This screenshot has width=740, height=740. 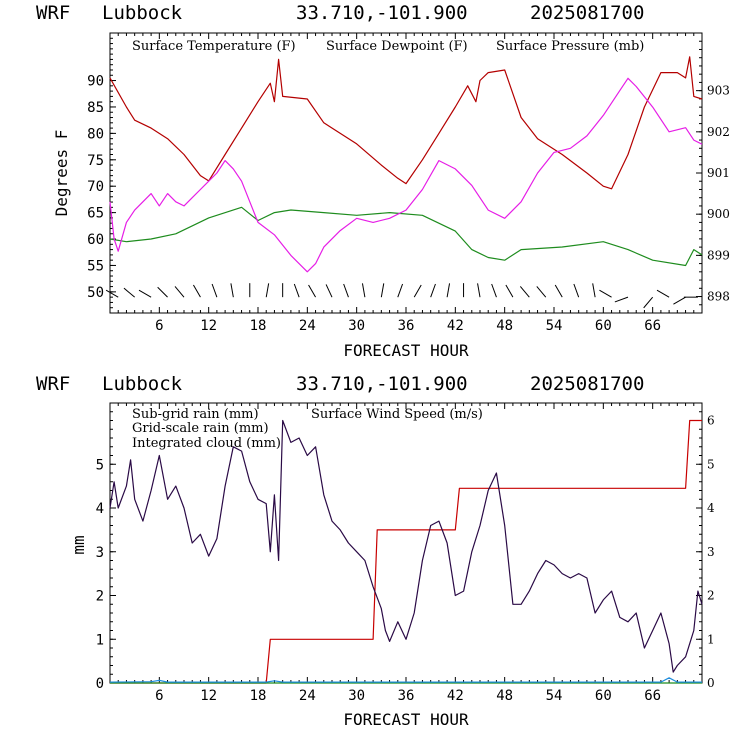 What do you see at coordinates (652, 696) in the screenshot?
I see `bottom-x-tick-label: 66` at bounding box center [652, 696].